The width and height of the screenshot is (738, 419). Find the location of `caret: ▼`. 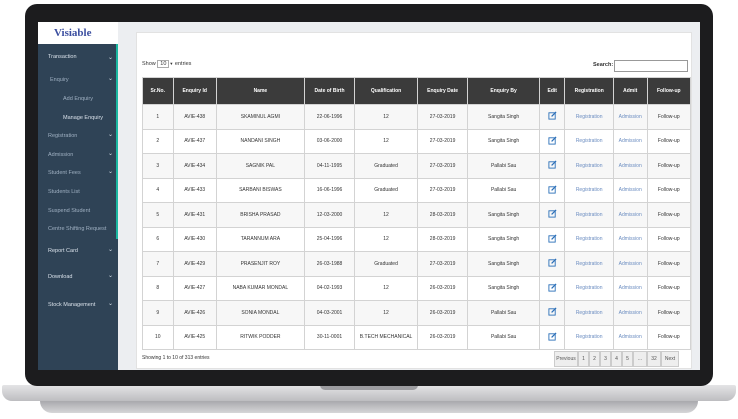

caret: ▼ is located at coordinates (171, 63).